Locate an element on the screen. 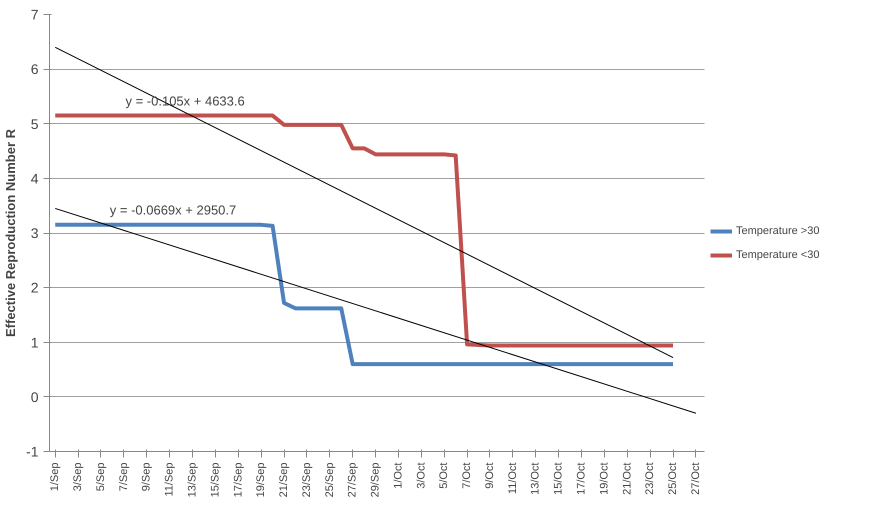  y-tick-label: 2 is located at coordinates (34, 288).